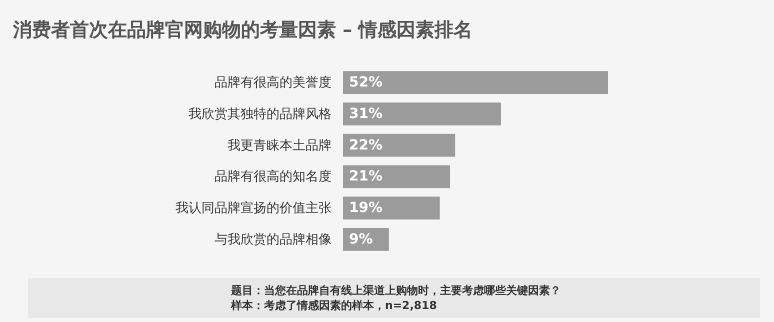  I want to click on data-label: 9%, so click(361, 239).